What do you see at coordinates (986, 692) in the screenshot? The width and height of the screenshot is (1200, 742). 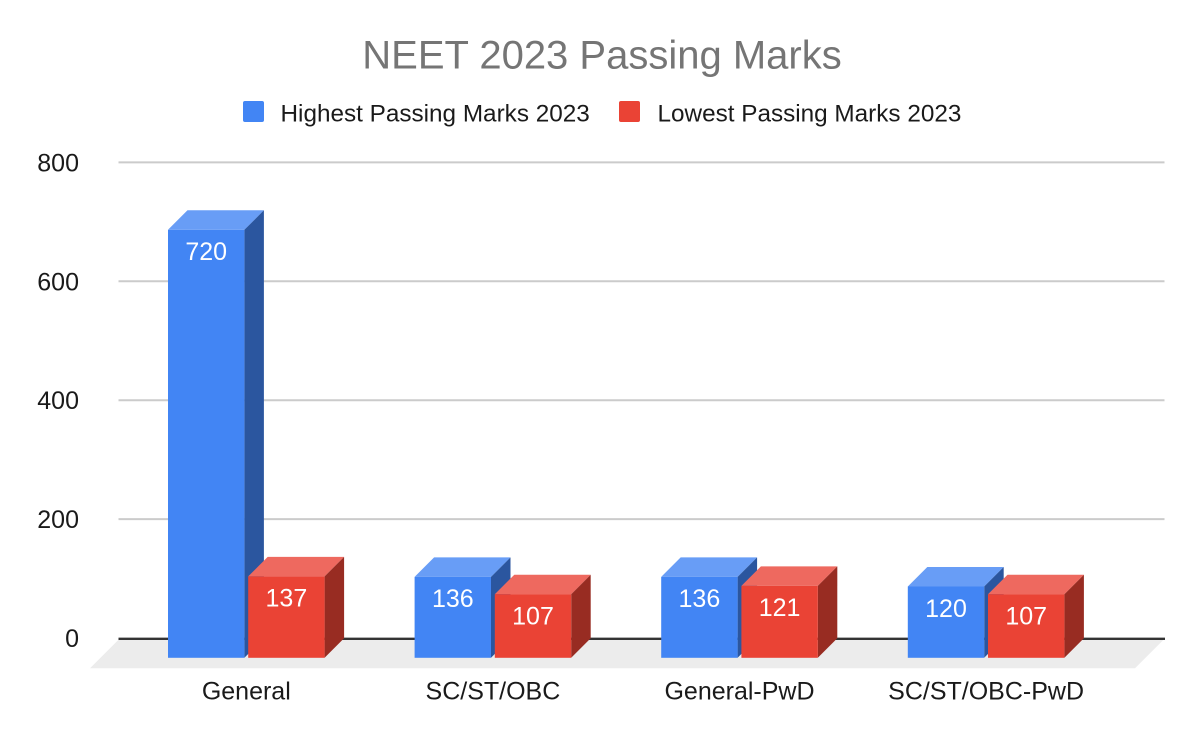 I see `svg-text: SC/ST/OBC-PwD` at bounding box center [986, 692].